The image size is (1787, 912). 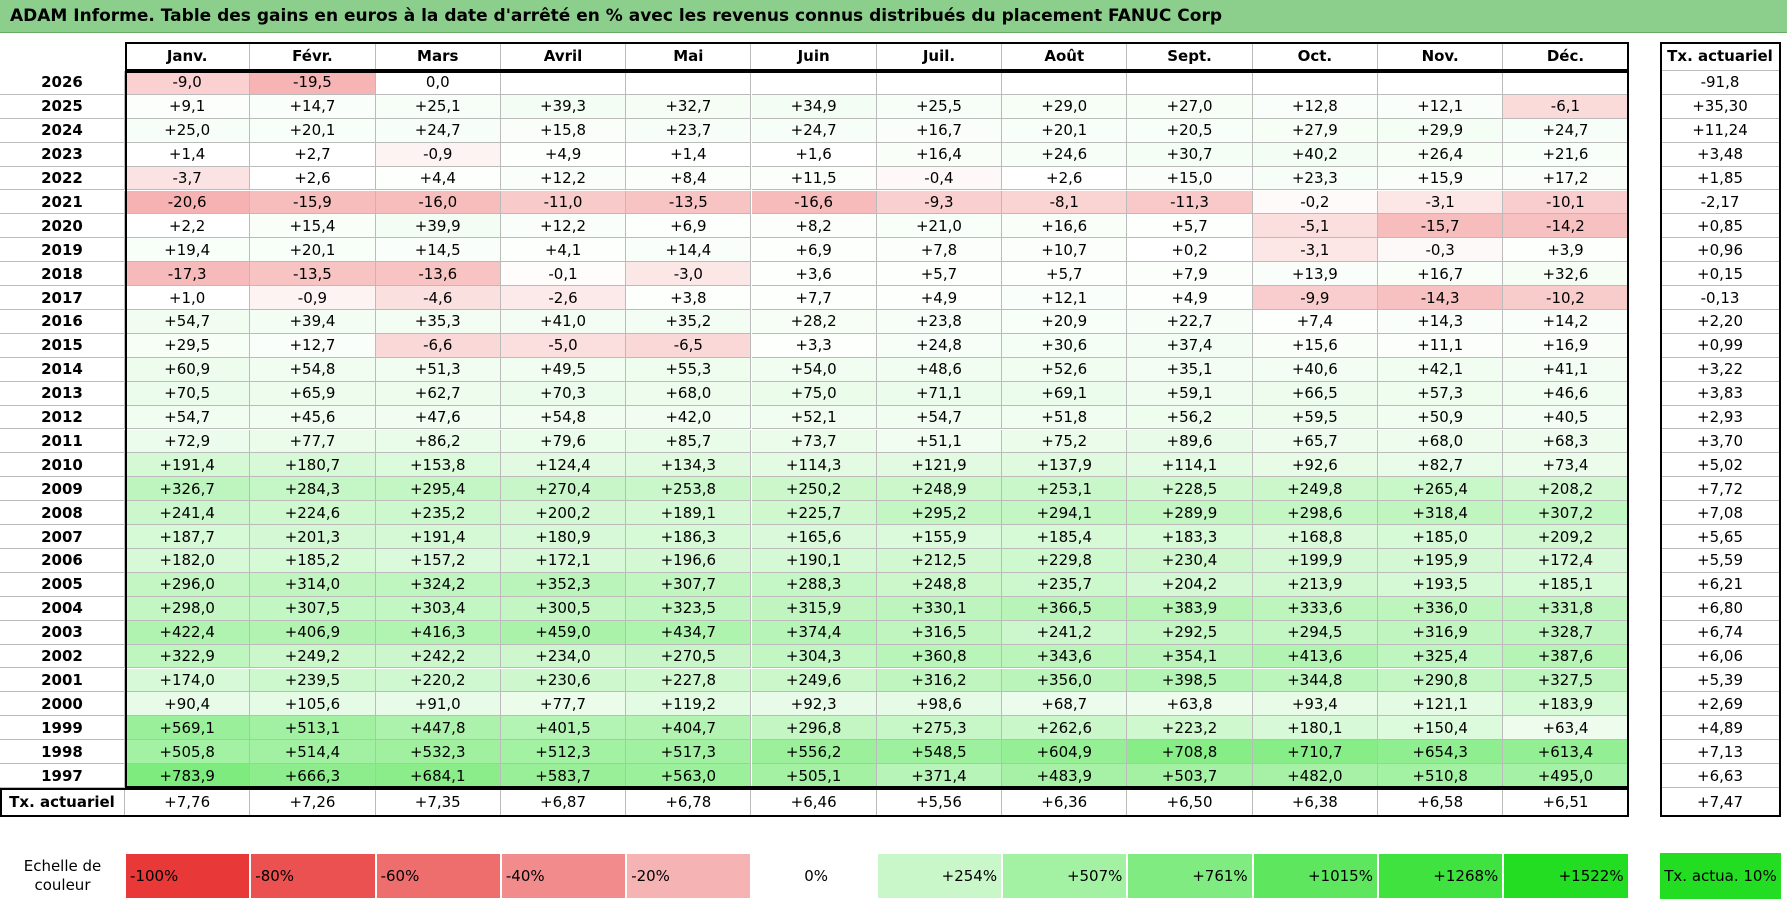 What do you see at coordinates (1315, 345) in the screenshot?
I see `value-cell: +15,6` at bounding box center [1315, 345].